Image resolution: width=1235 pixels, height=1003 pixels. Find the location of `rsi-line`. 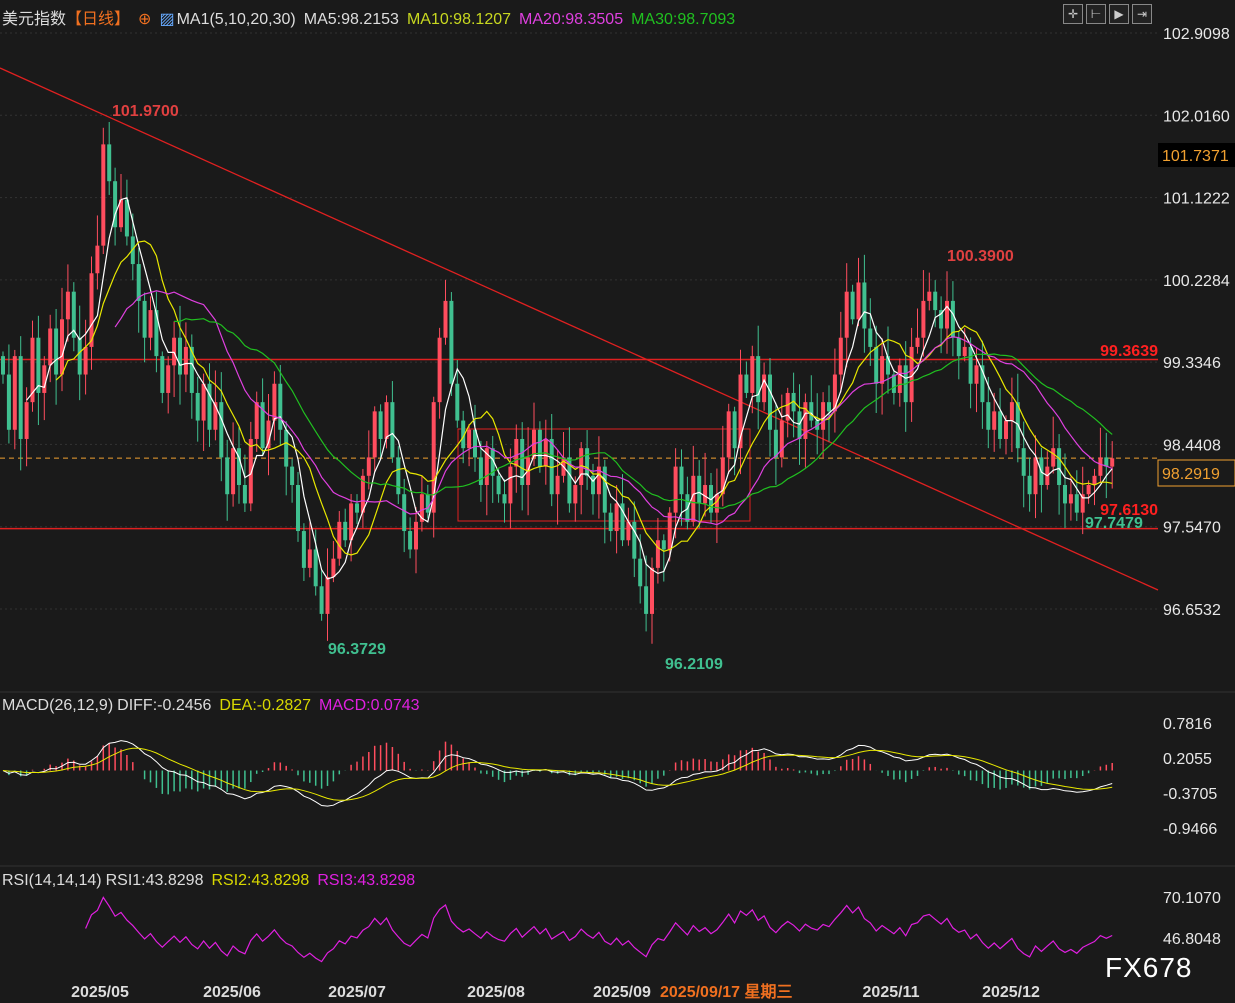

rsi-line is located at coordinates (599, 929).